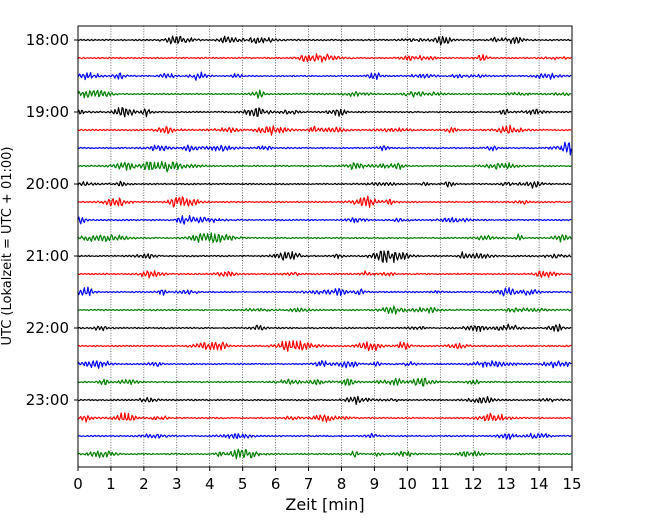 The height and width of the screenshot is (520, 650). I want to click on x-tick-label: 11, so click(440, 484).